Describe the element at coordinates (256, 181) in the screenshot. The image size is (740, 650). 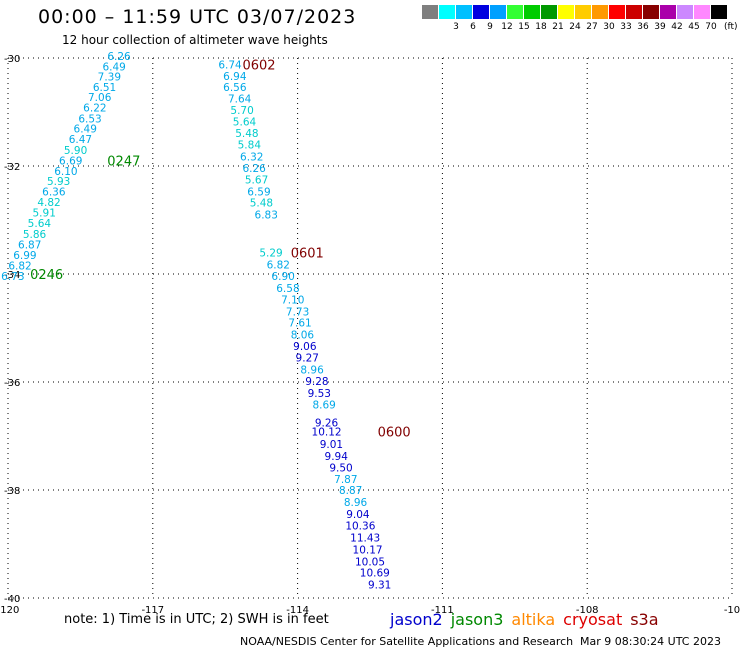
I see `wave-height-value: 5.67` at that location.